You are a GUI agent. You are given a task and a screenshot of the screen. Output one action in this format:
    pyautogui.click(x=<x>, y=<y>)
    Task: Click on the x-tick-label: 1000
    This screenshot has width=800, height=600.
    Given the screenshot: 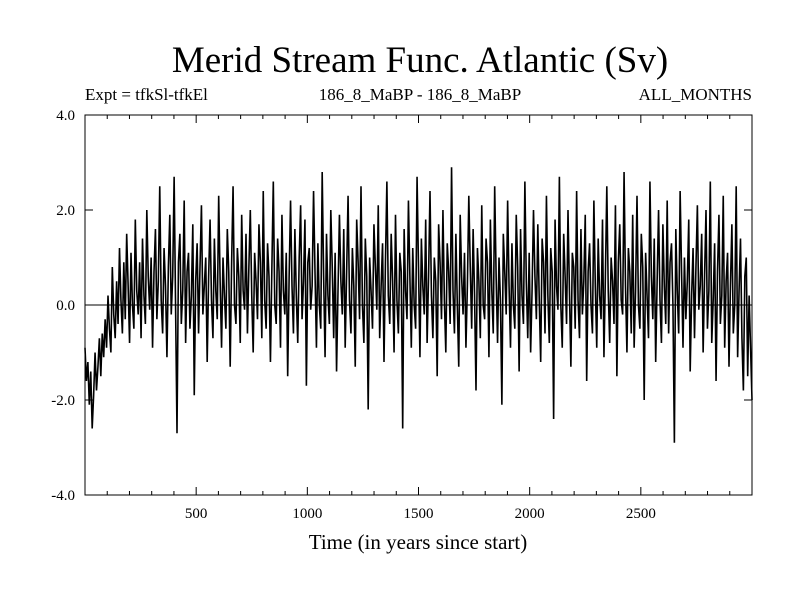 What is the action you would take?
    pyautogui.click(x=307, y=514)
    